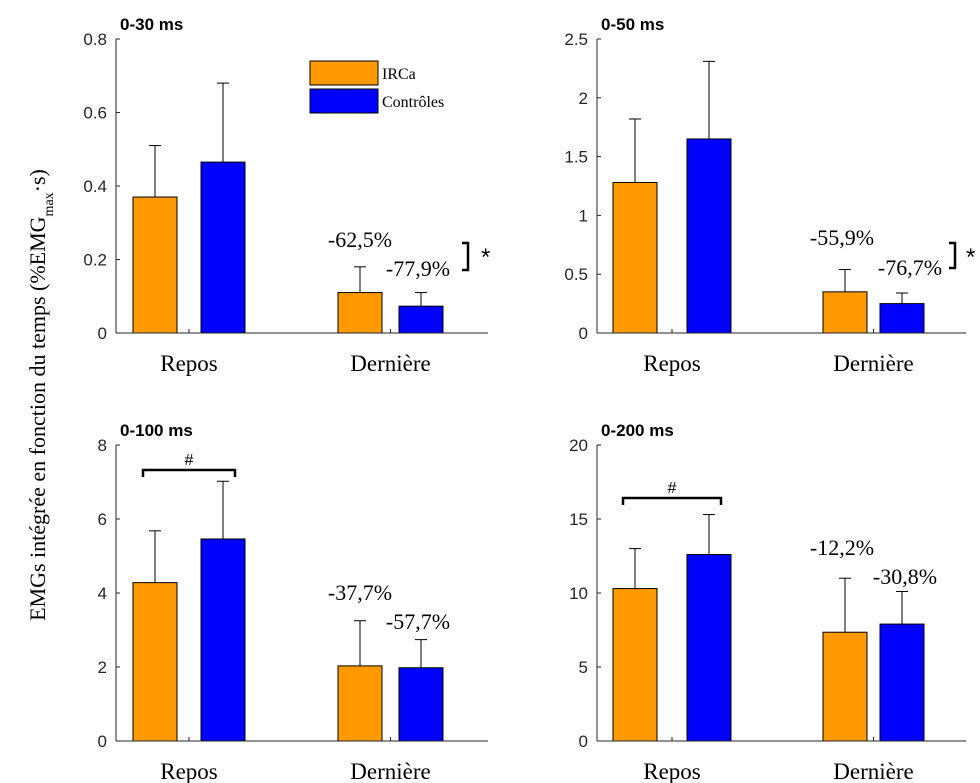 Image resolution: width=980 pixels, height=783 pixels. Describe the element at coordinates (151, 24) in the screenshot. I see `chart-title: 0-30 ms` at that location.